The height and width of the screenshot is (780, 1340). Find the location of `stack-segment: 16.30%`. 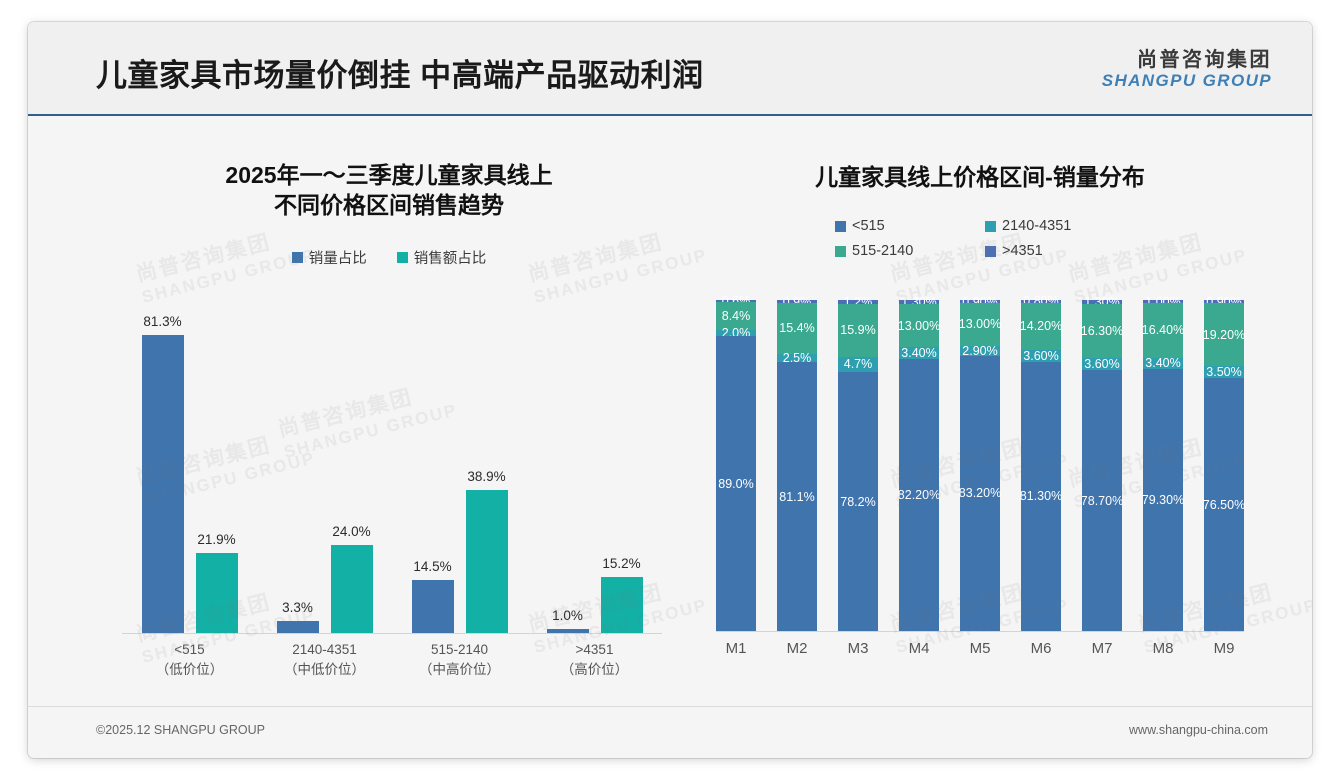

stack-segment: 16.30% is located at coordinates (1102, 331).